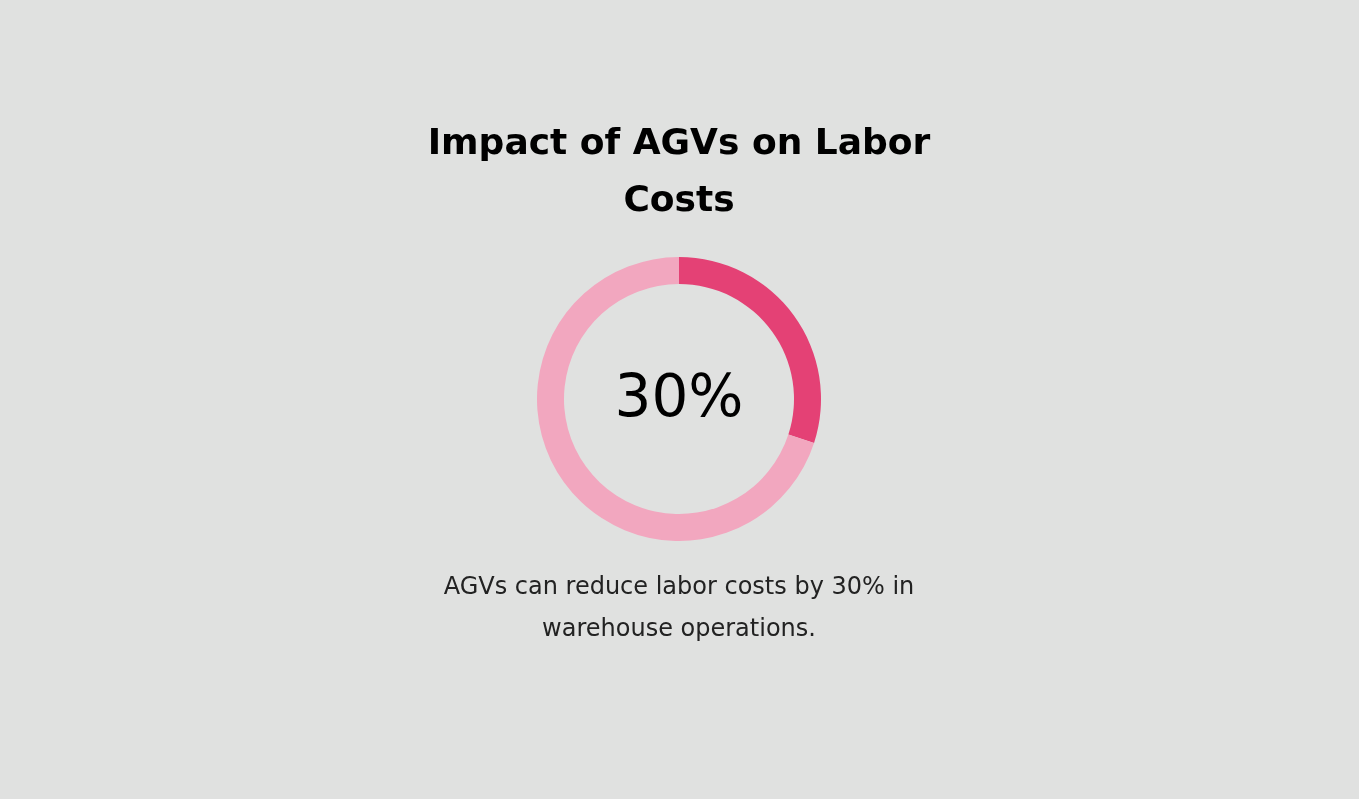 The image size is (1359, 799). I want to click on chart-title: Impact of AGVs on Labor Costs, so click(679, 170).